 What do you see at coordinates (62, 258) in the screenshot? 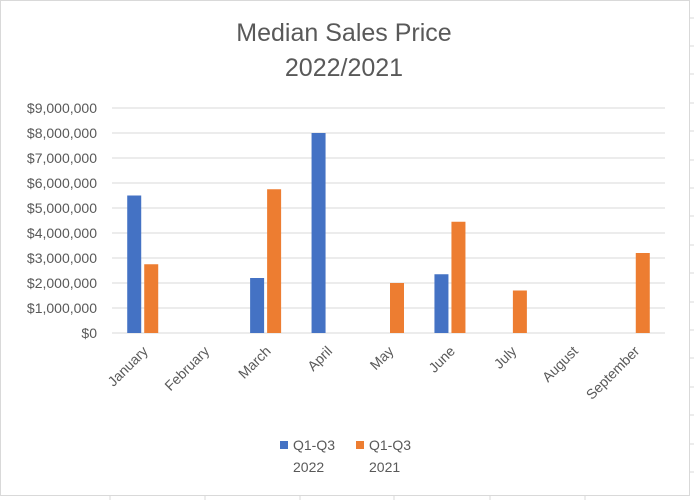
I see `y-tick-label: $3,000,000` at bounding box center [62, 258].